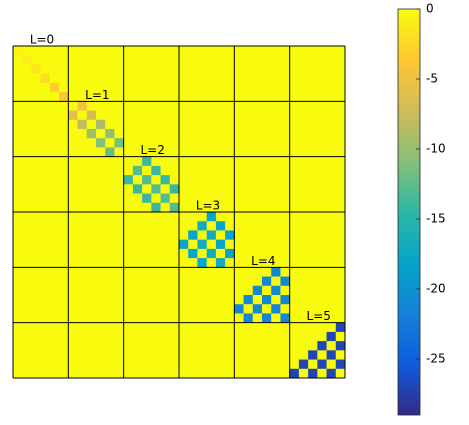 The width and height of the screenshot is (469, 425). Describe the element at coordinates (430, 9) in the screenshot. I see `colorbar-tick-label: 0` at that location.